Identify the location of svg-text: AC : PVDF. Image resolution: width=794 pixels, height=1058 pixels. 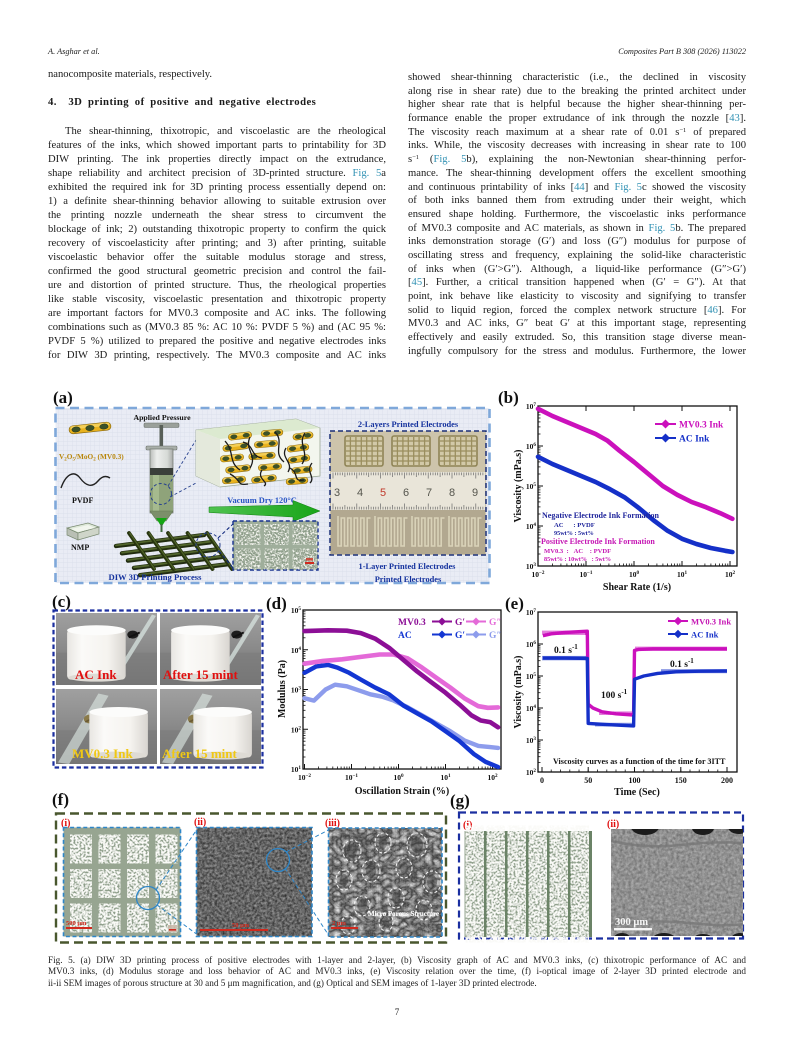
(574, 525).